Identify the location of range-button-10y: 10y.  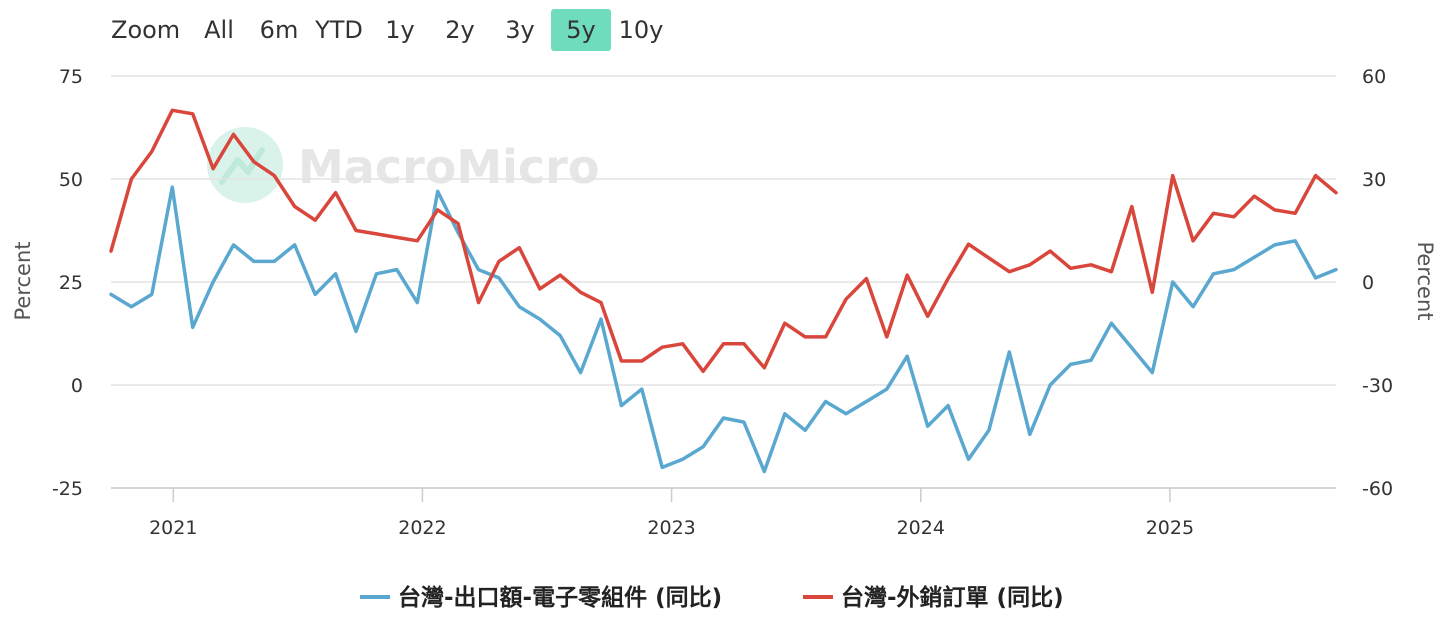
(641, 30).